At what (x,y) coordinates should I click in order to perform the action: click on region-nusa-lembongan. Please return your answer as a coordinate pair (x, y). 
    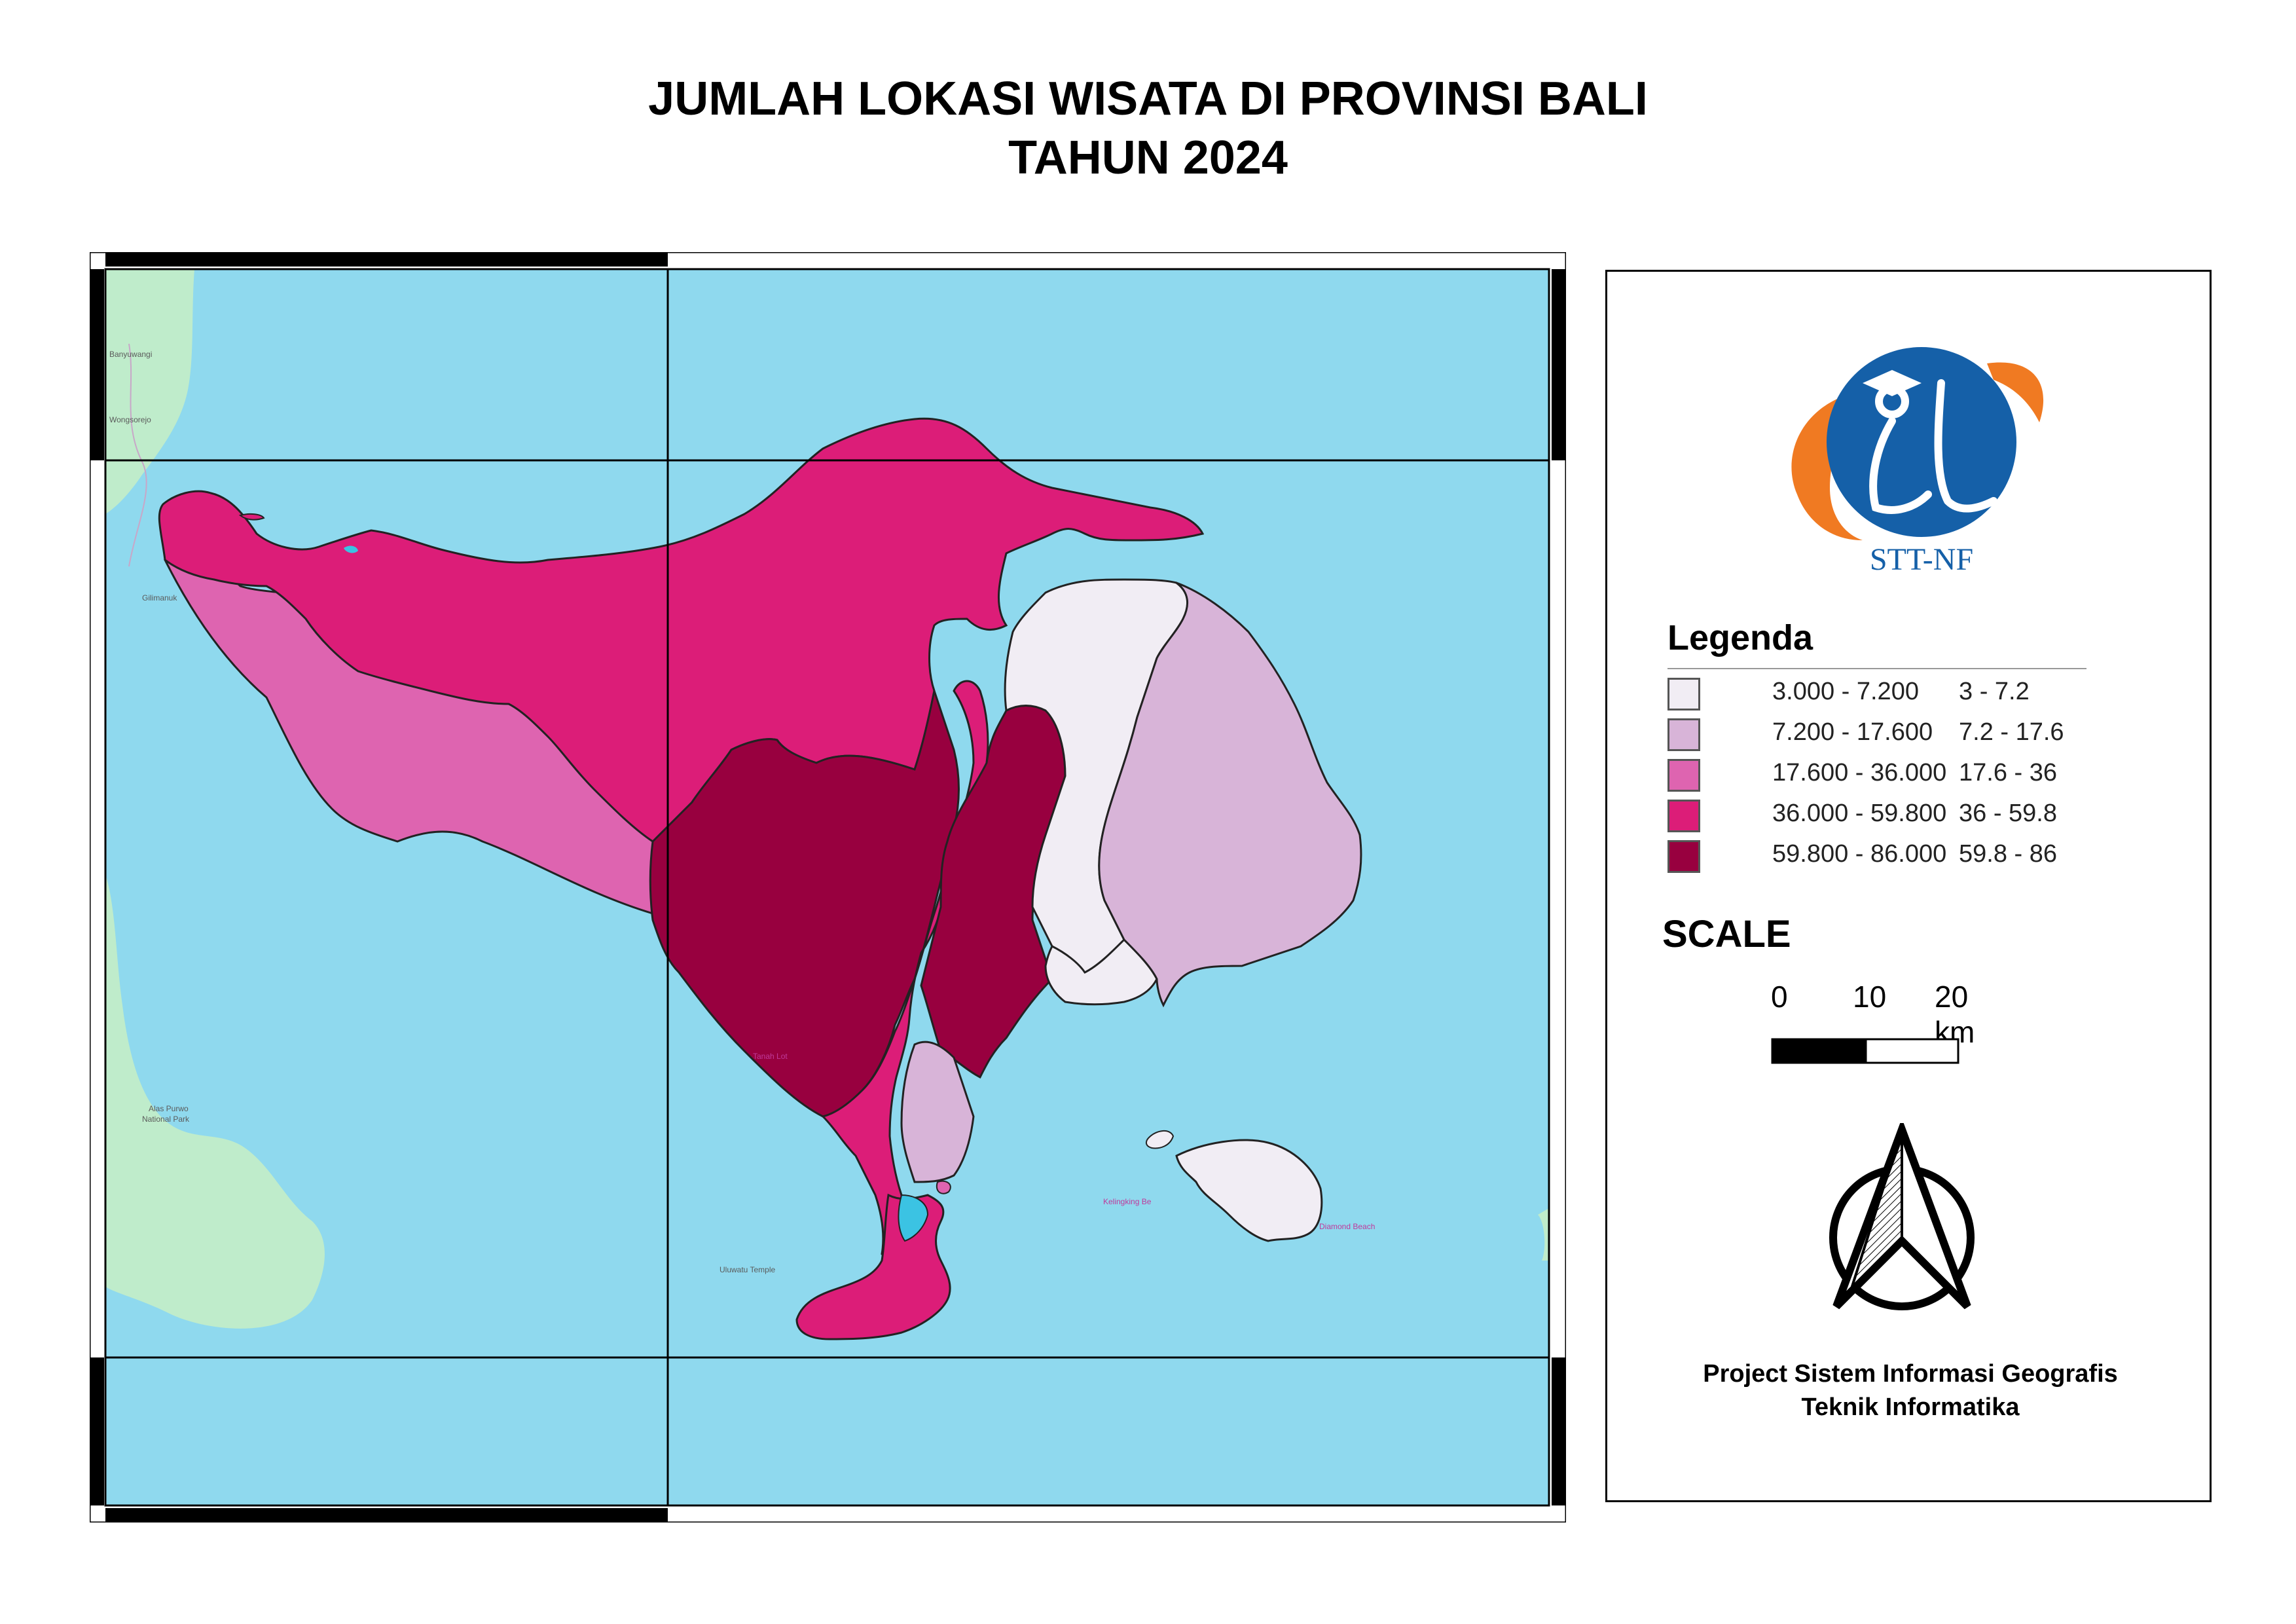
    Looking at the image, I should click on (1160, 1139).